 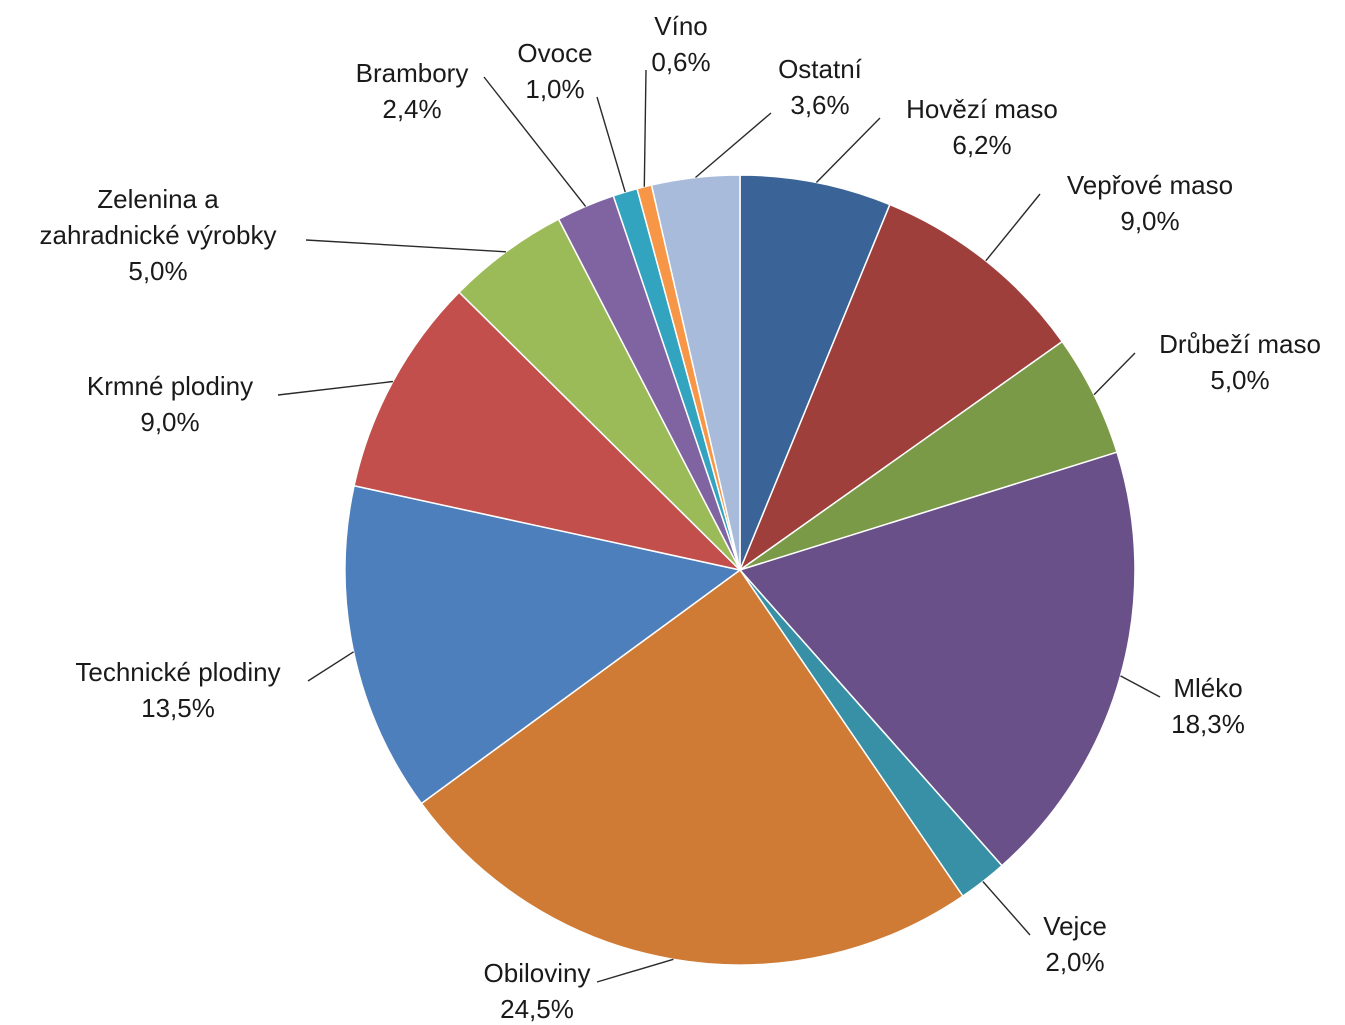 I want to click on slice-name-zelenina-a-zahradnicke-vyrobky: zahradnické výrobky, so click(x=158, y=235).